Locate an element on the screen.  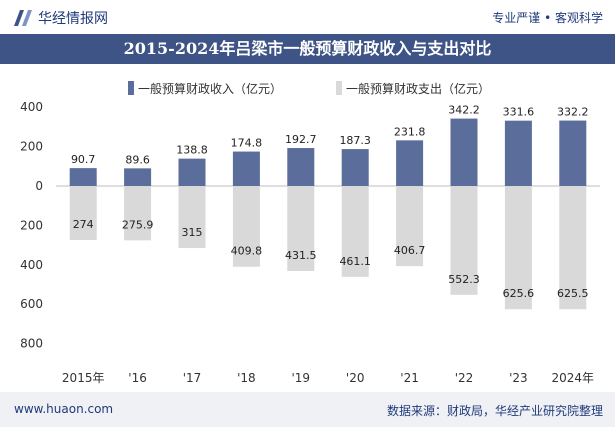
data-label-expenditure: 274 is located at coordinates (83, 224).